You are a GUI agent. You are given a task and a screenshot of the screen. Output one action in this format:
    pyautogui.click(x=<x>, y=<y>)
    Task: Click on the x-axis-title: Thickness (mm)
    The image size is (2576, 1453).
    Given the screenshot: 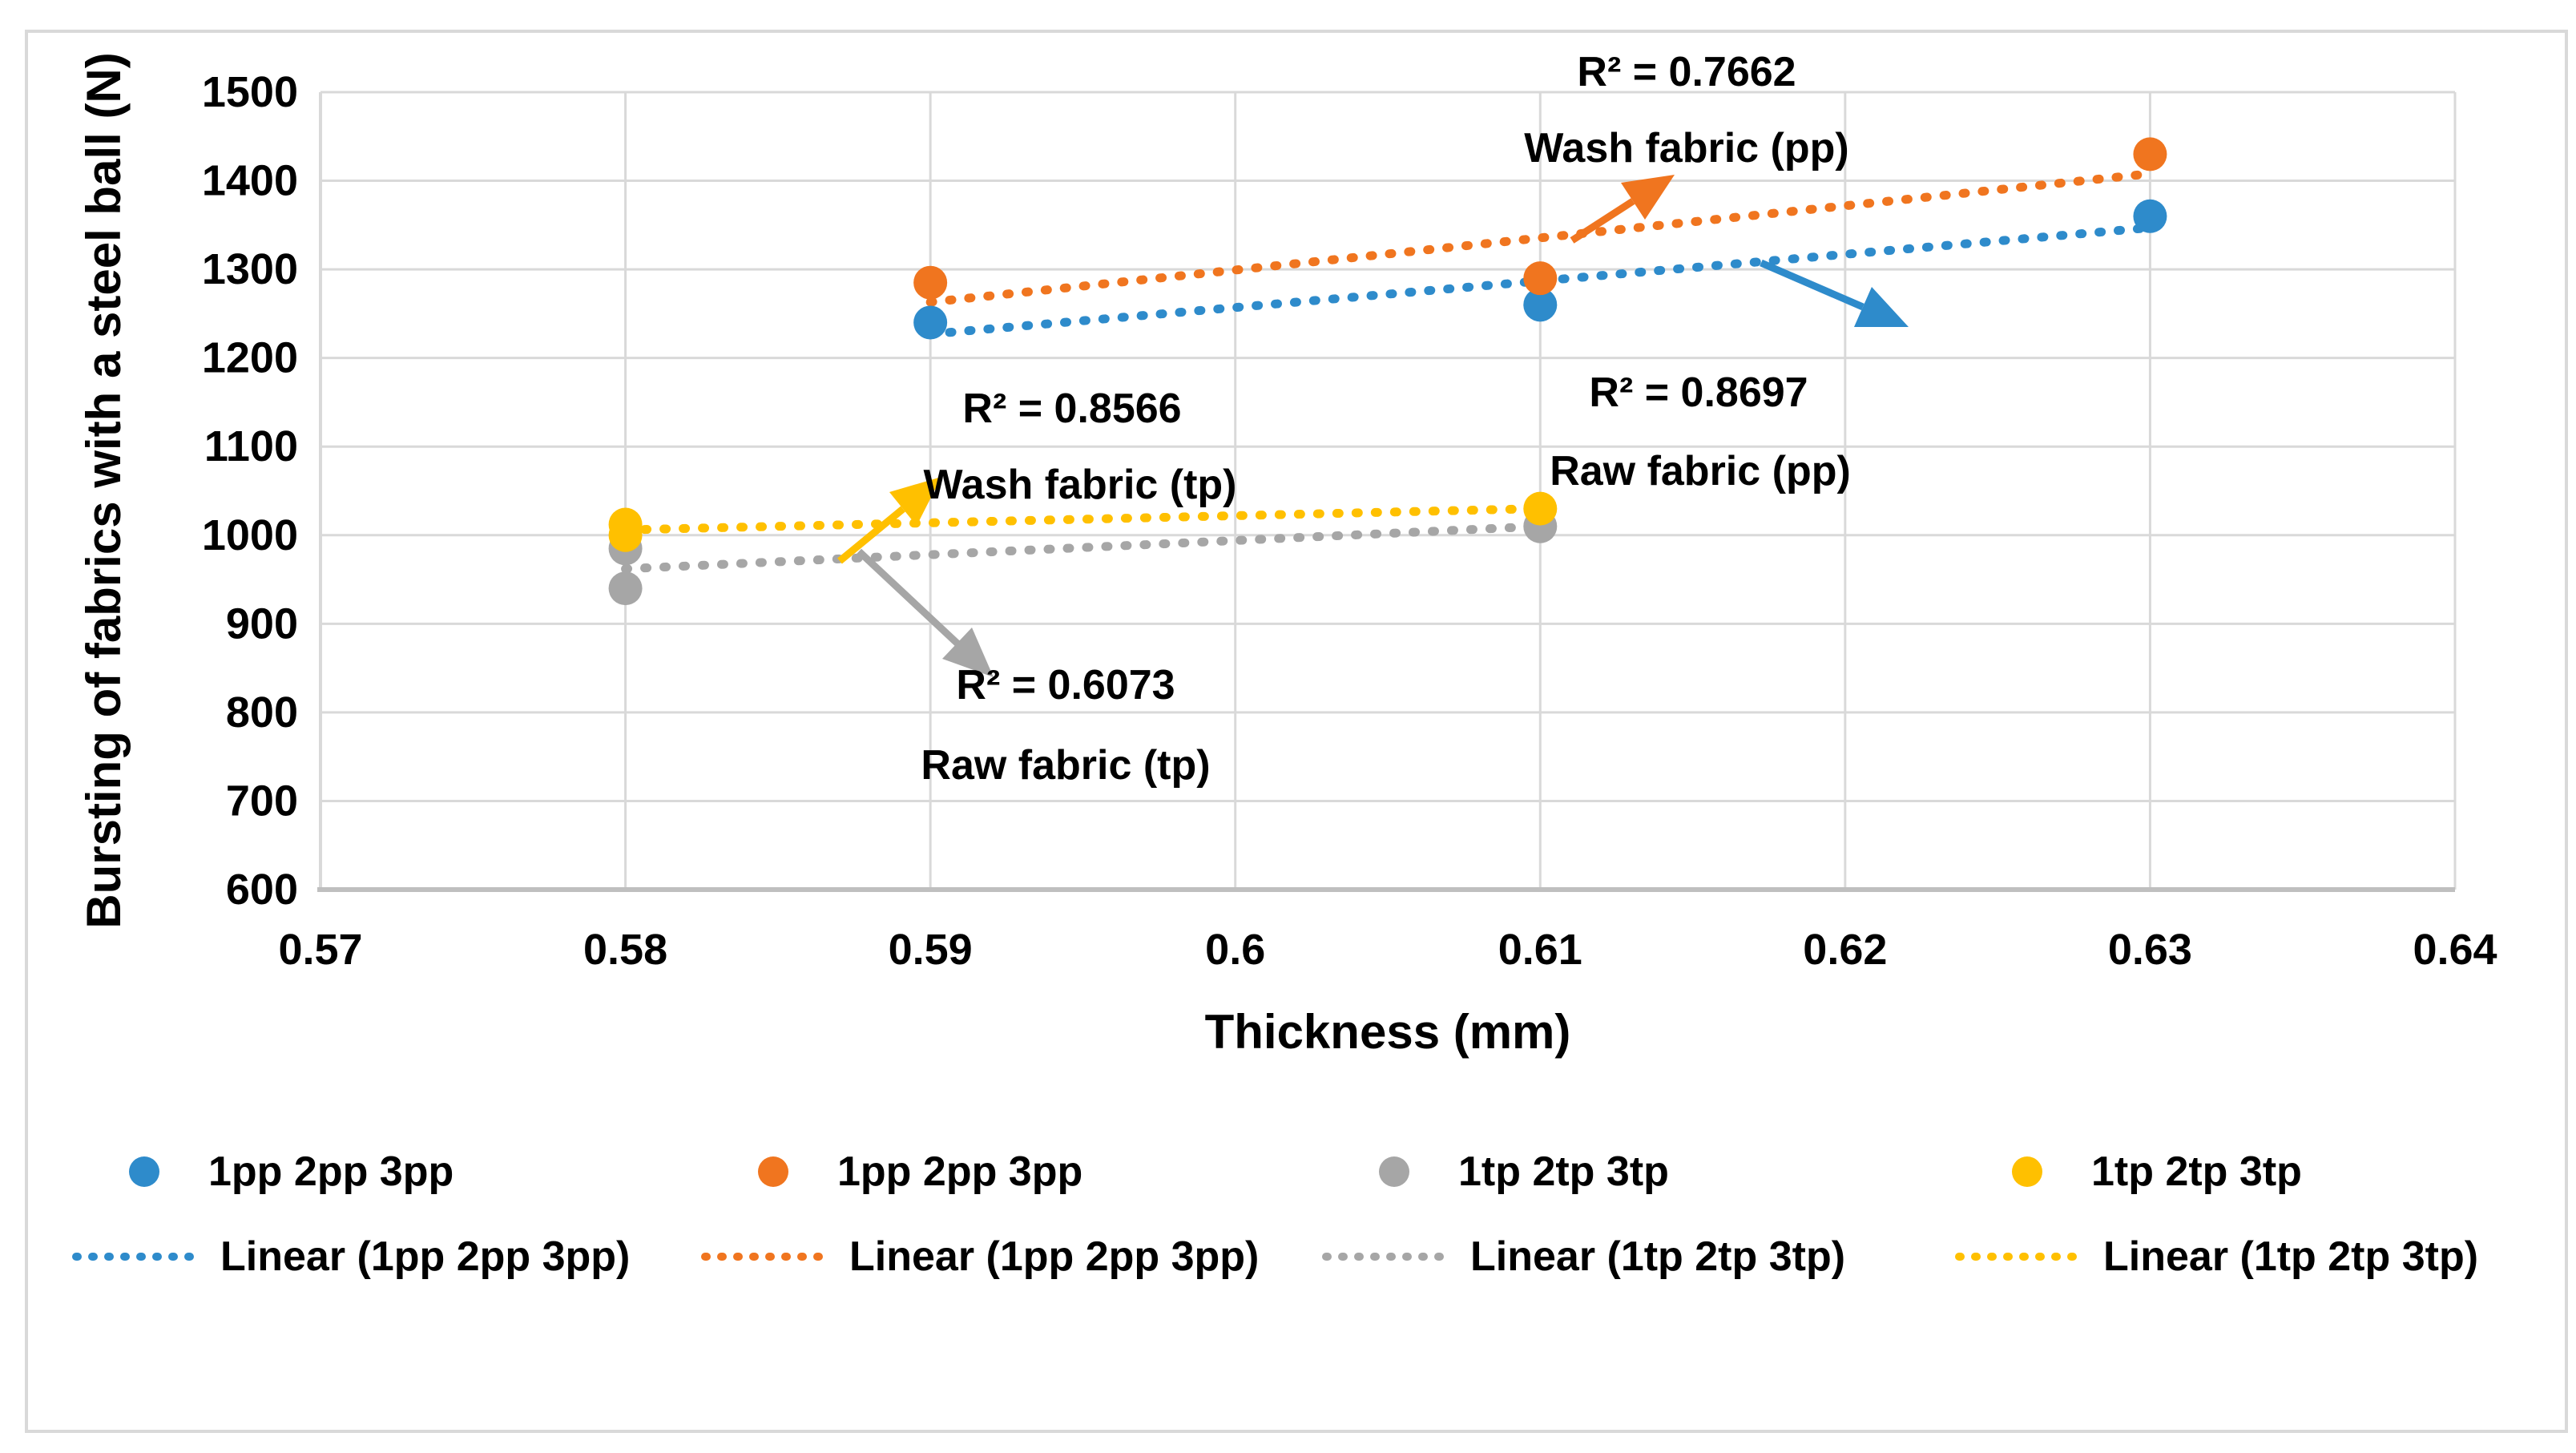 What is the action you would take?
    pyautogui.click(x=1388, y=1032)
    